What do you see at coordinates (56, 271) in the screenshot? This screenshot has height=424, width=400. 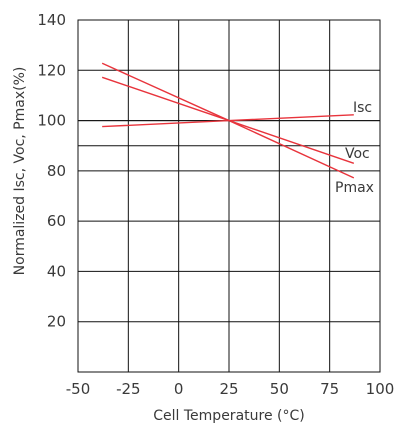 I see `y-tick-label: 40` at bounding box center [56, 271].